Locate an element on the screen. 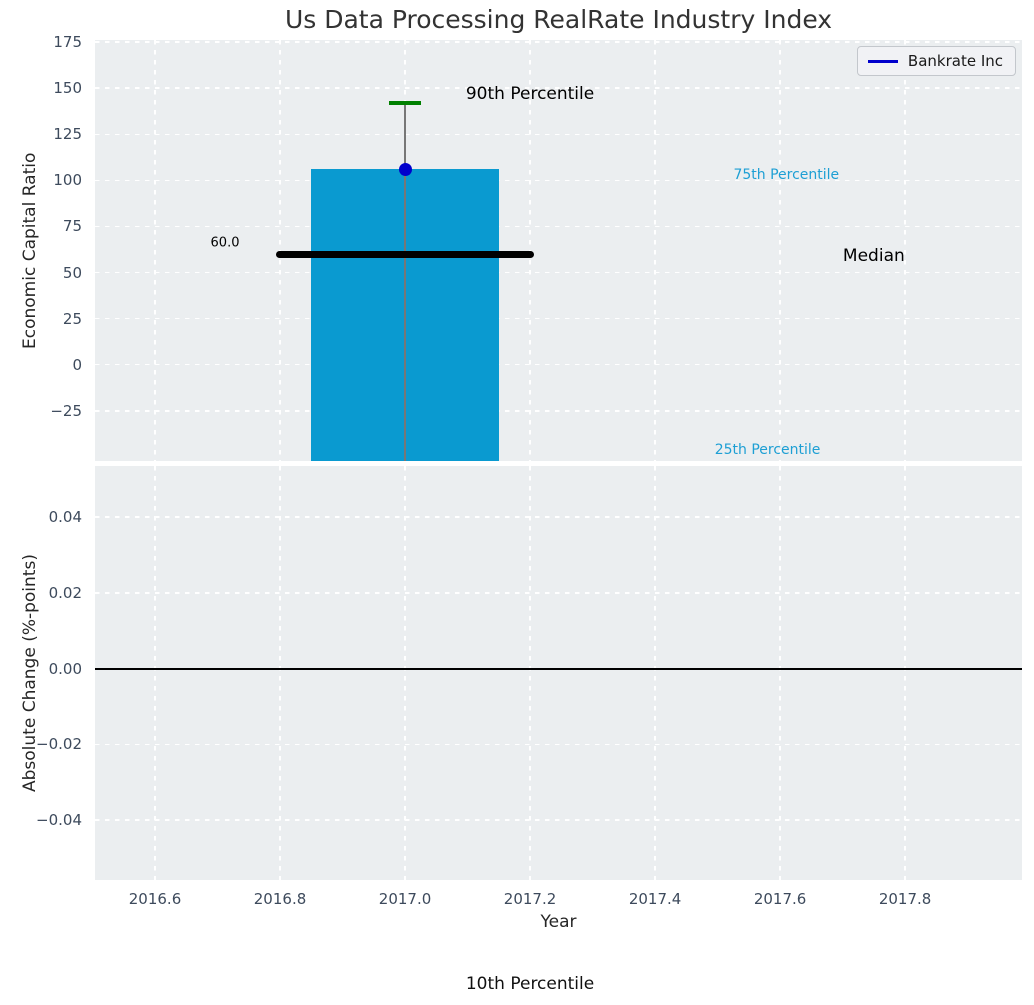  y-tick-label-bottom: 0.02 is located at coordinates (65, 592).